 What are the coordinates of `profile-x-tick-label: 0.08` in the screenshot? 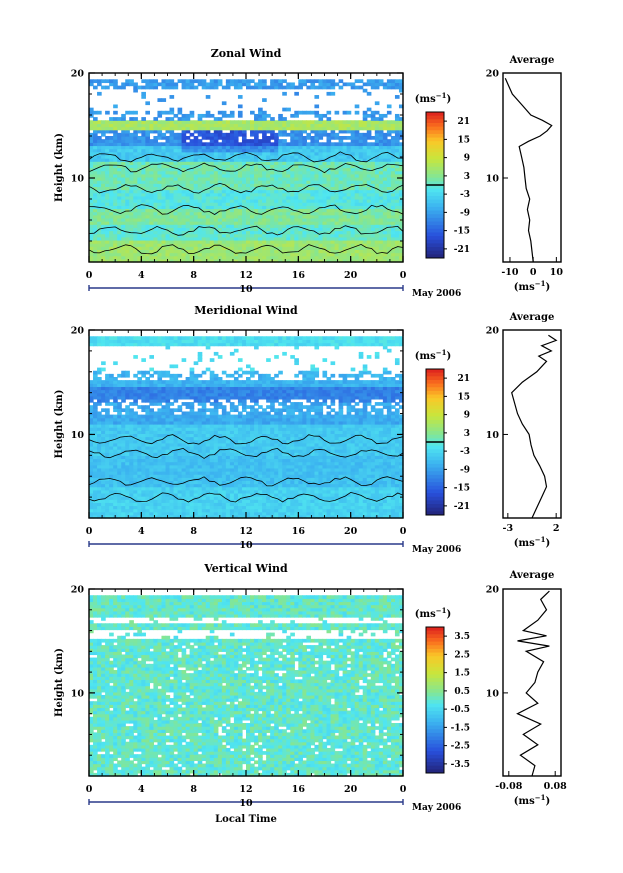 It's located at (556, 786).